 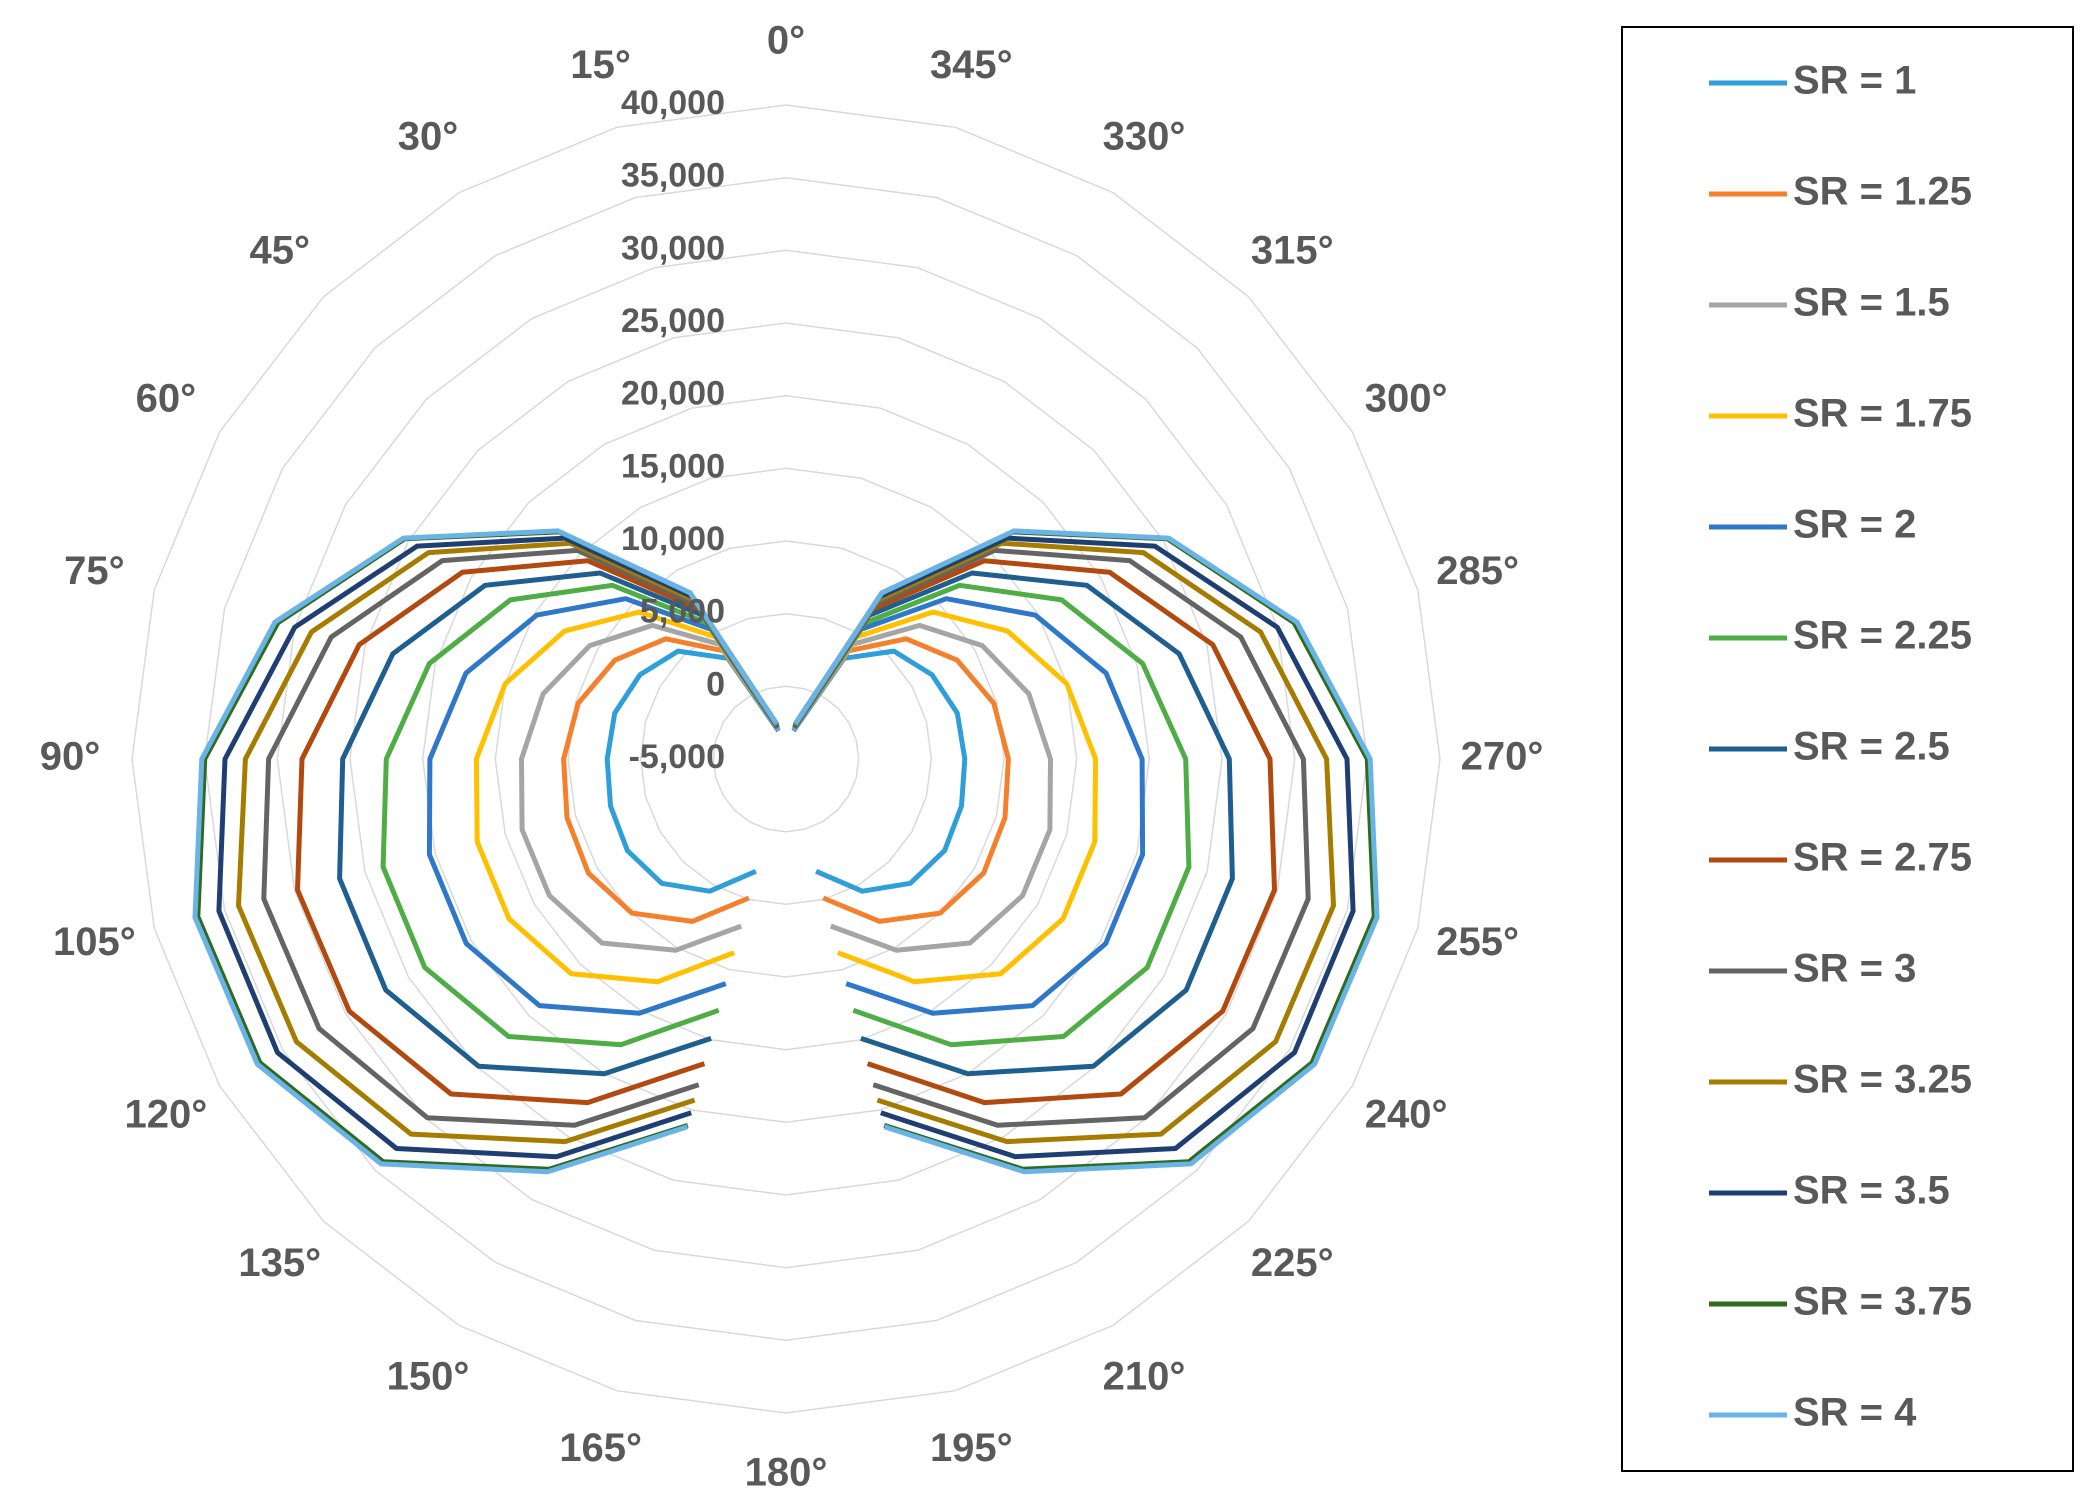 I want to click on category-label: 60°, so click(x=166, y=399).